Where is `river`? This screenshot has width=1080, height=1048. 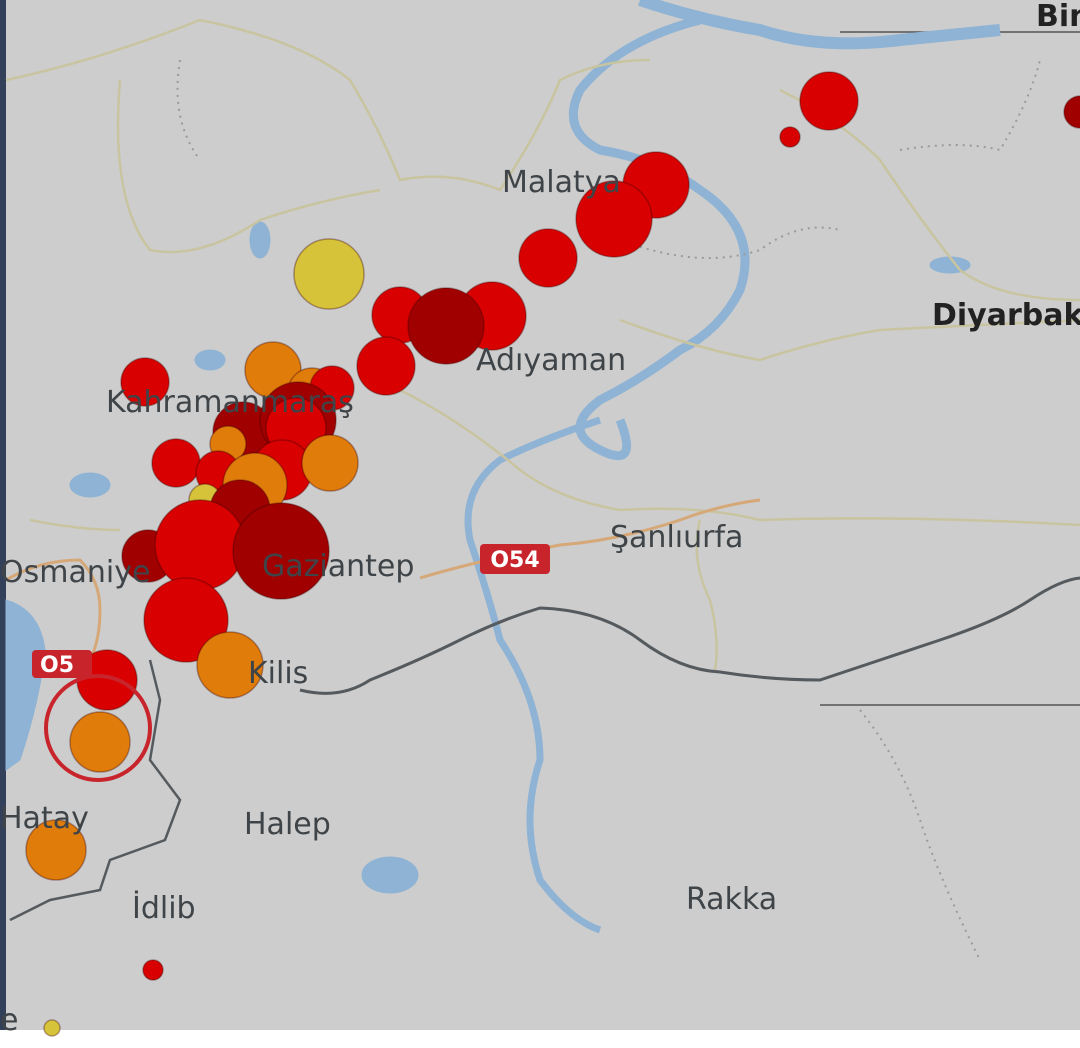
river is located at coordinates (819, 25).